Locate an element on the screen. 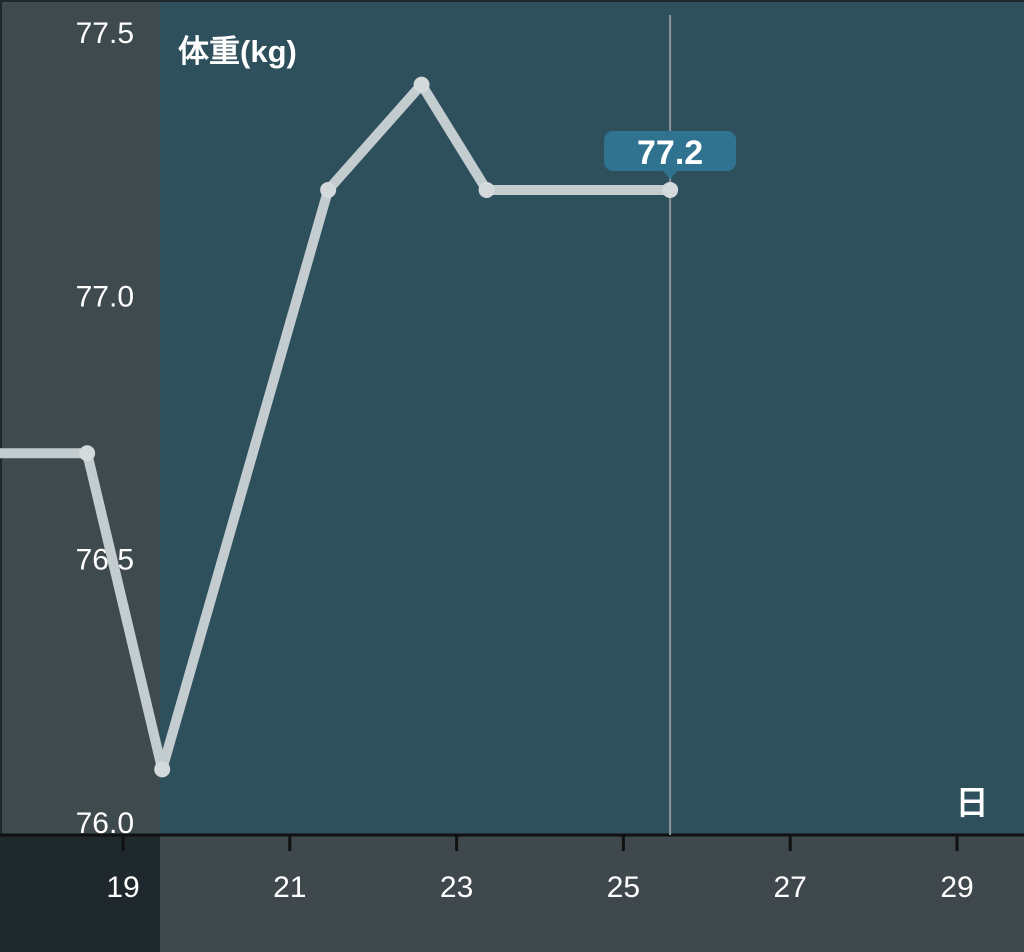 The image size is (1024, 952). tooltip-bubble is located at coordinates (670, 151).